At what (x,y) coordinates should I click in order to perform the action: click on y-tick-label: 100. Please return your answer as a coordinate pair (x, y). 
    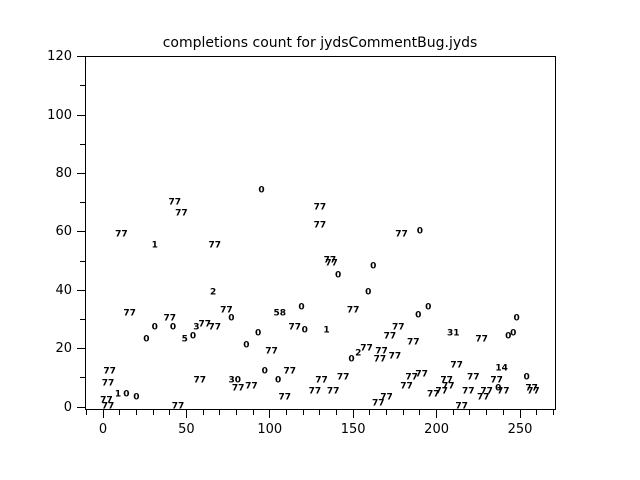
    Looking at the image, I should click on (59, 115).